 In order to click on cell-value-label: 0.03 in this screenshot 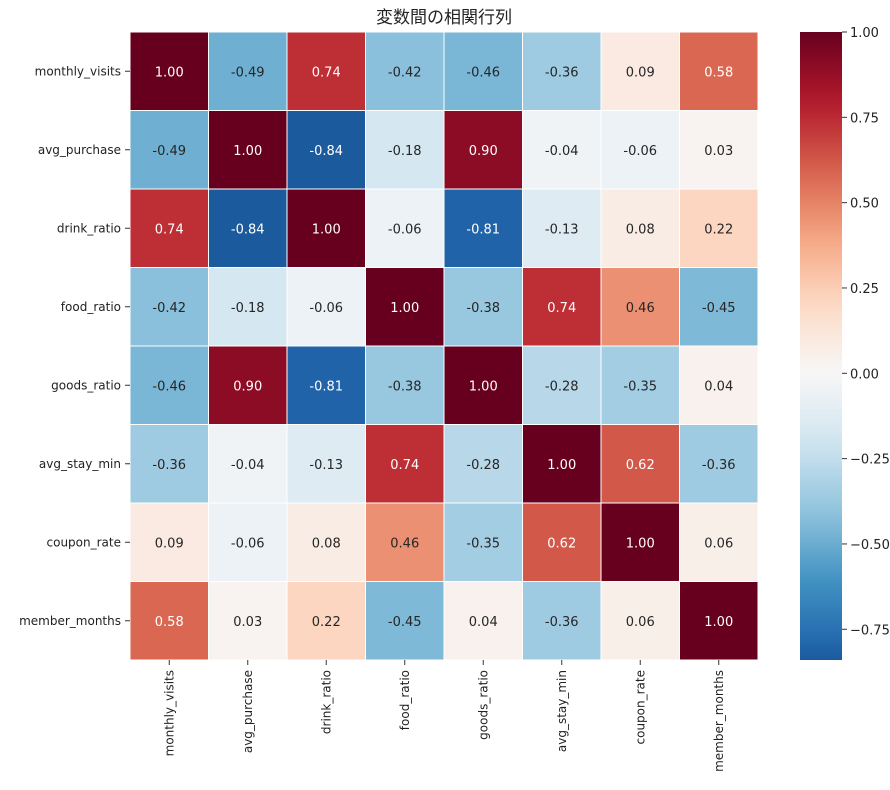, I will do `click(718, 151)`.